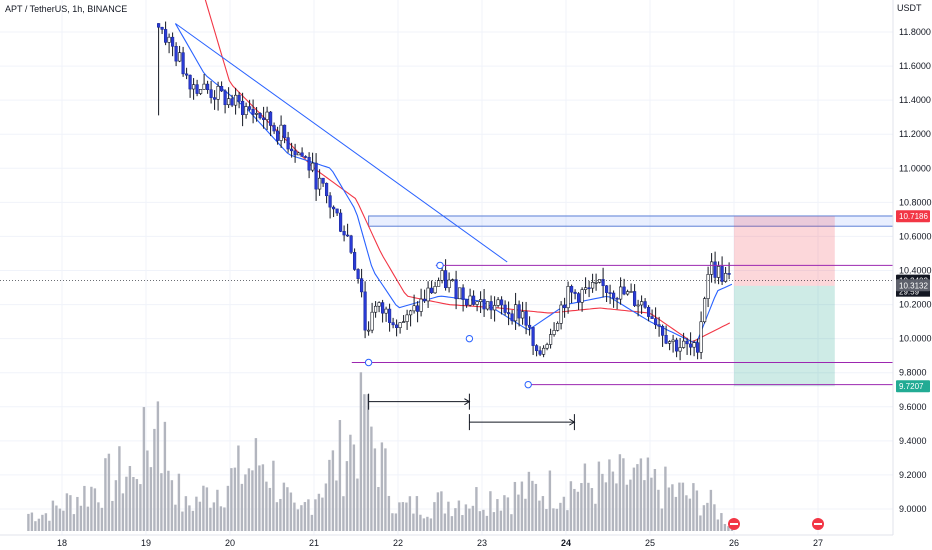 This screenshot has width=932, height=550. Describe the element at coordinates (913, 407) in the screenshot. I see `y-tick-label: 9.6000` at that location.